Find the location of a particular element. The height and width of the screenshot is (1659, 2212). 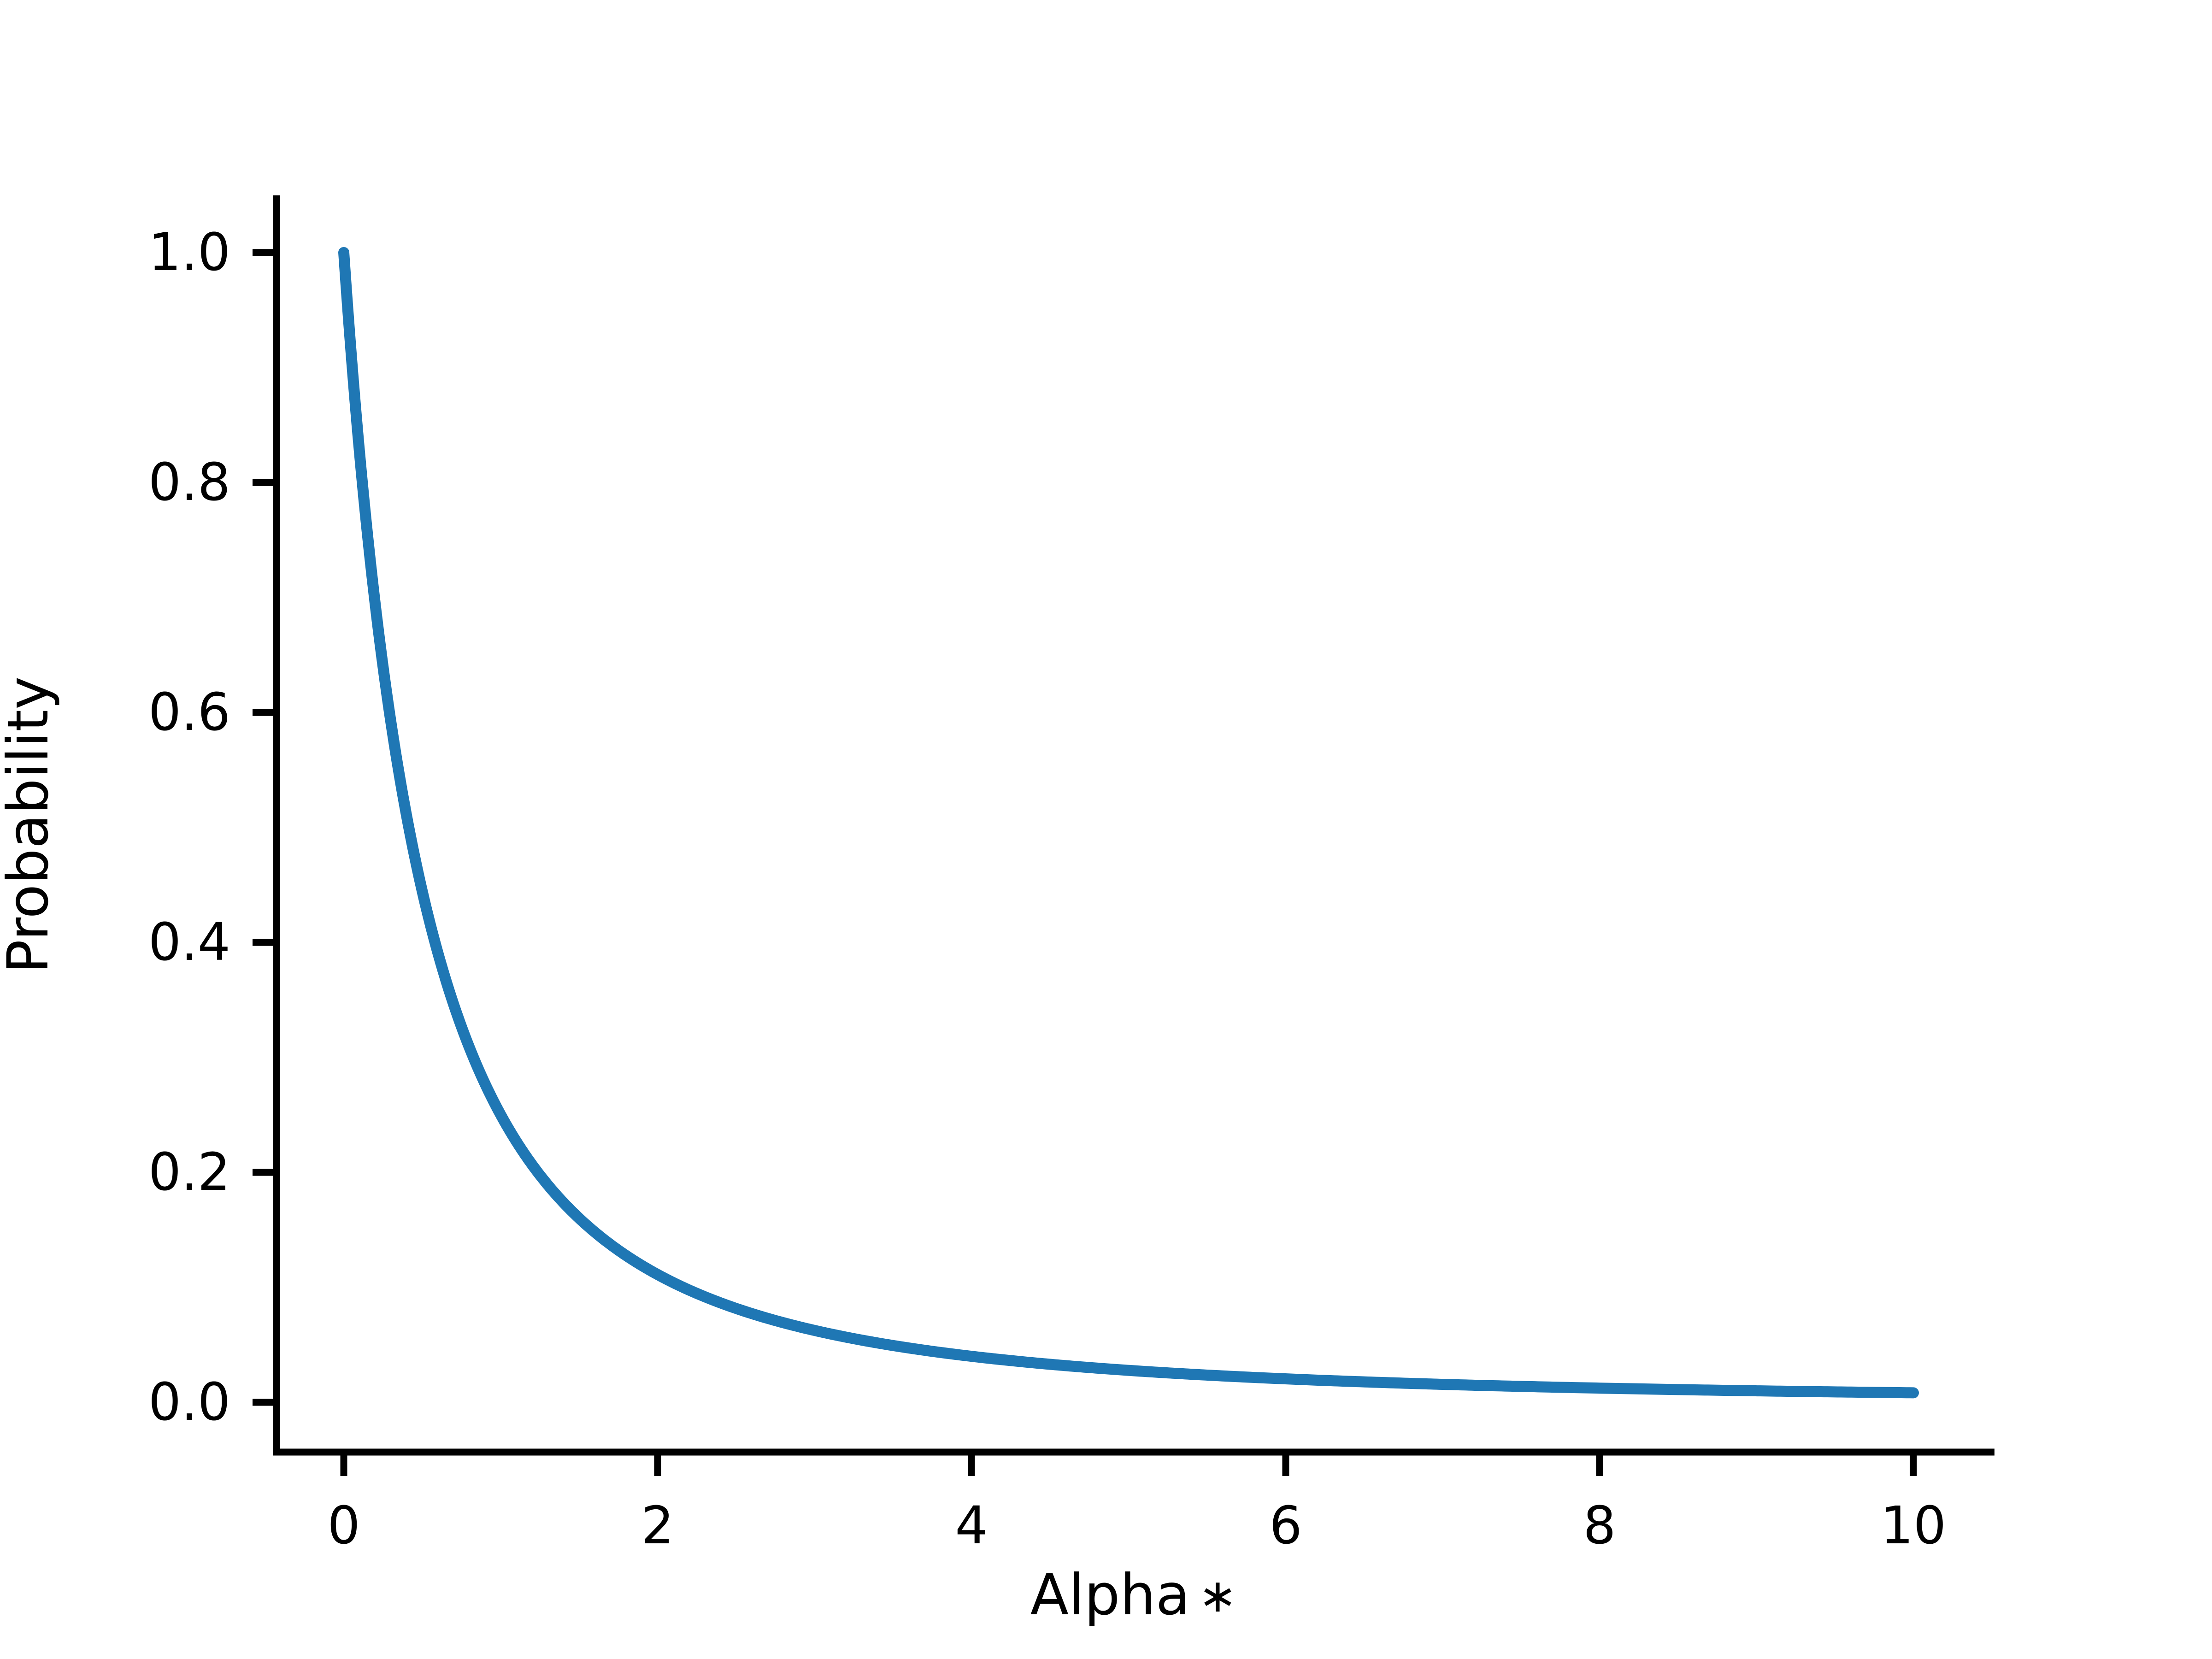

y-tick-label-2: 0.8 is located at coordinates (189, 482).